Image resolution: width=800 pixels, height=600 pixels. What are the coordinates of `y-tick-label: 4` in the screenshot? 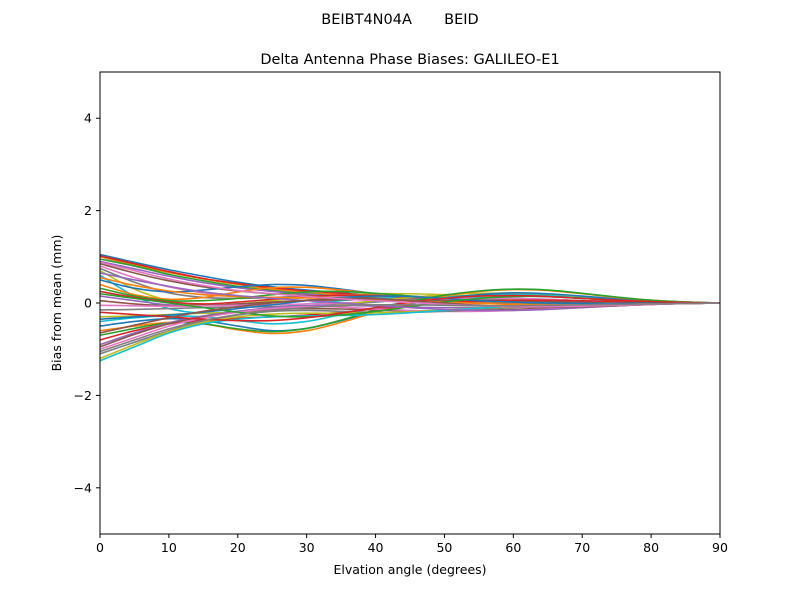 It's located at (88, 118).